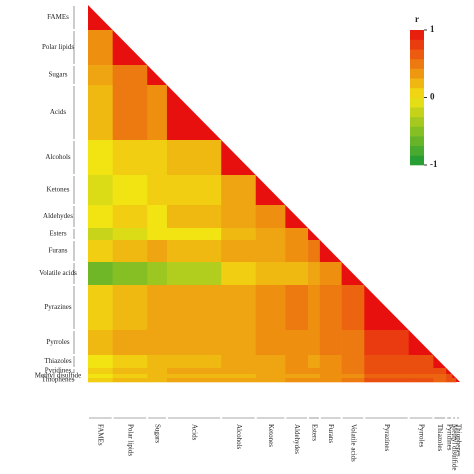  Describe the element at coordinates (58, 47) in the screenshot. I see `y-tick-label: Polar lipids` at that location.